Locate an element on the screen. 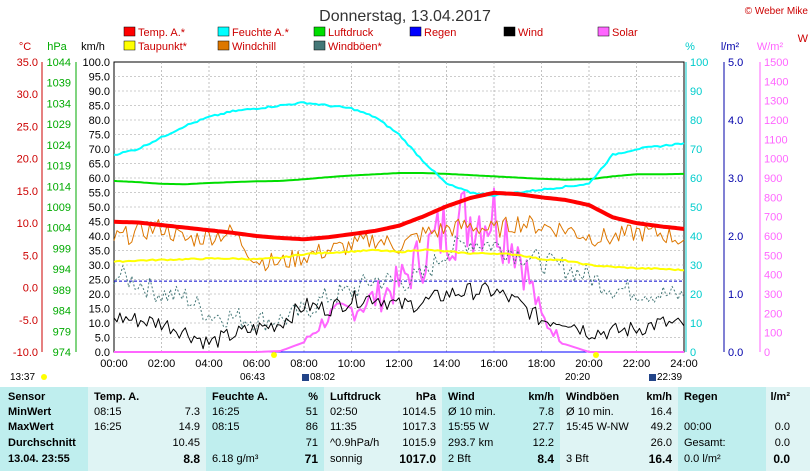 This screenshot has width=810, height=471. solar-tick-label: 200 is located at coordinates (773, 314).